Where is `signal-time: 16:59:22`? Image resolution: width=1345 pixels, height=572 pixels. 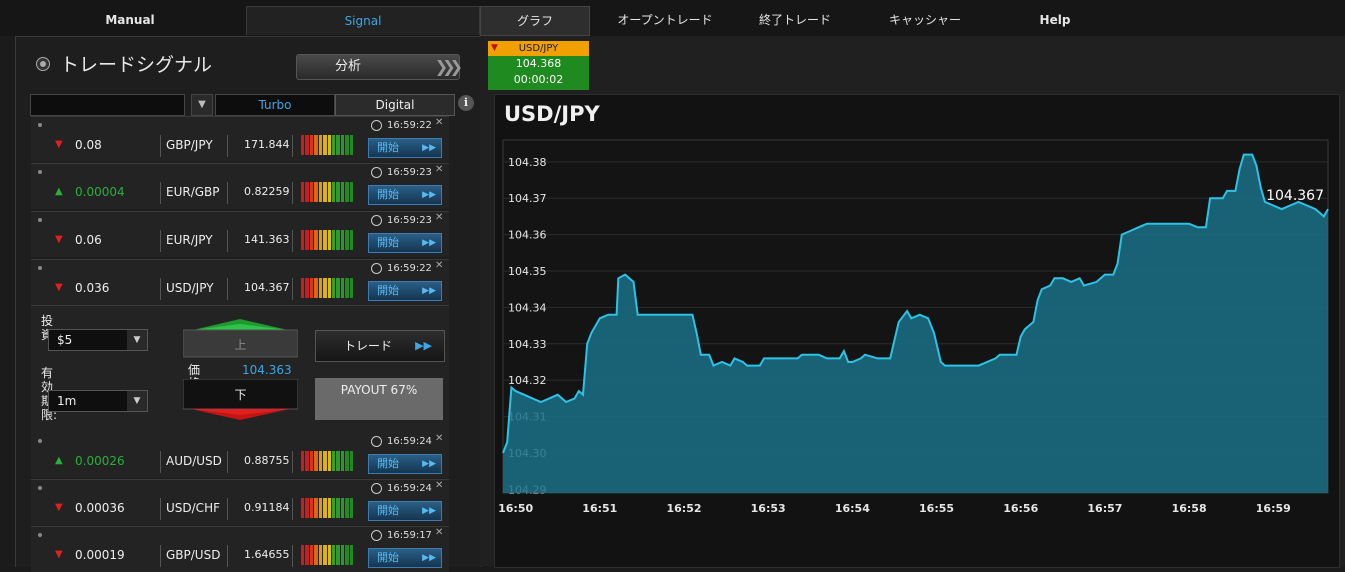
signal-time: 16:59:22 is located at coordinates (409, 125).